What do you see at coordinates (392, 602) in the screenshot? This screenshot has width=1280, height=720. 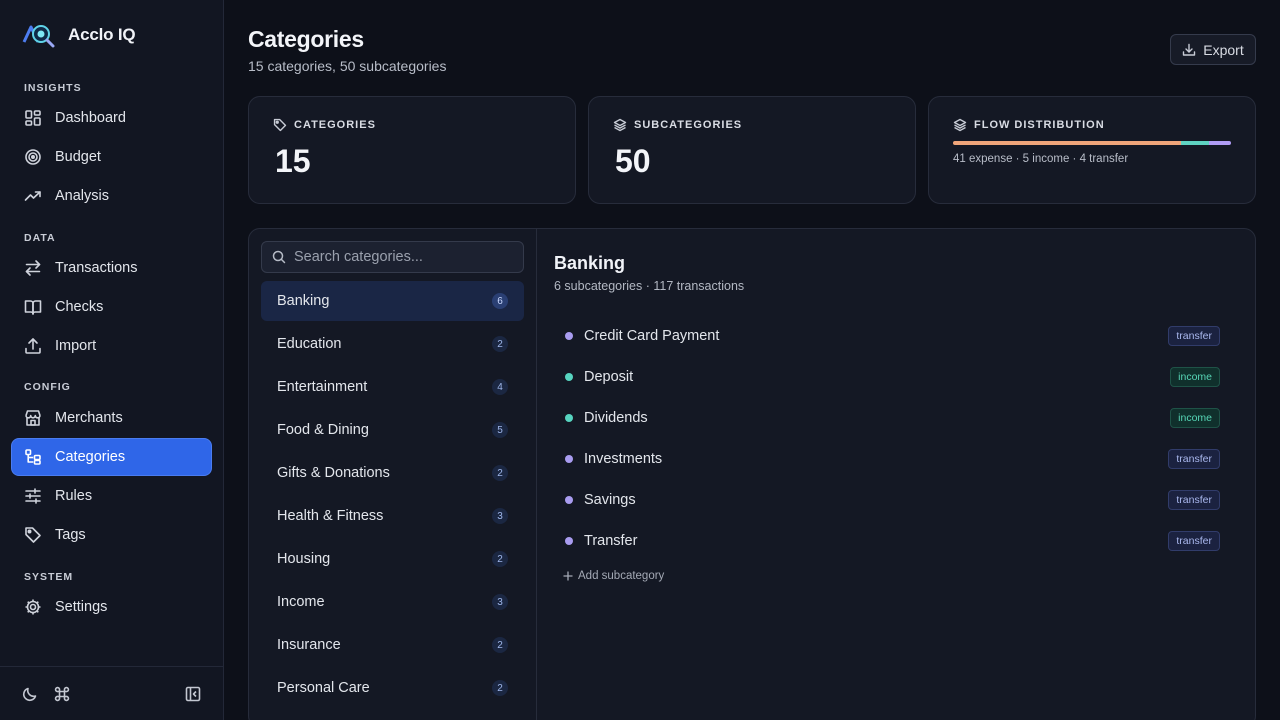 I see `category-item-income: Income 3` at bounding box center [392, 602].